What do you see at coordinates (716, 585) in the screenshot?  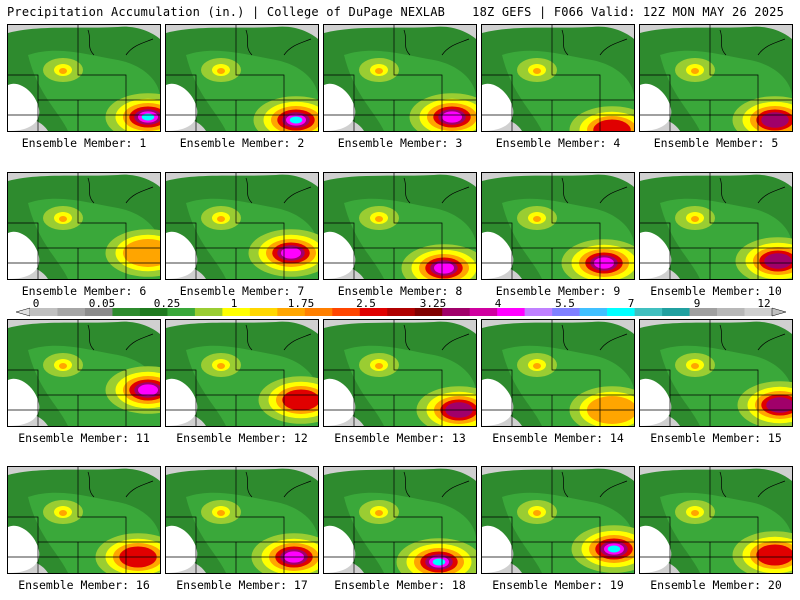 I see `ensemble-member-label: Ensemble Member: 20` at bounding box center [716, 585].